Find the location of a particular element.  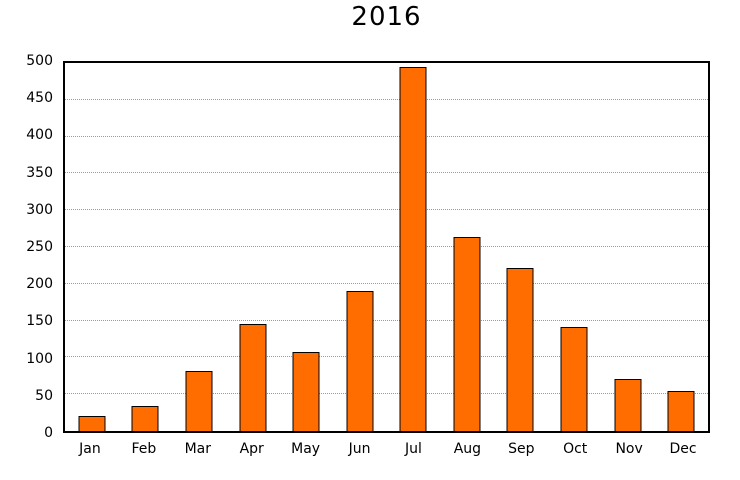

x-tick-label-oct: Oct is located at coordinates (575, 449).